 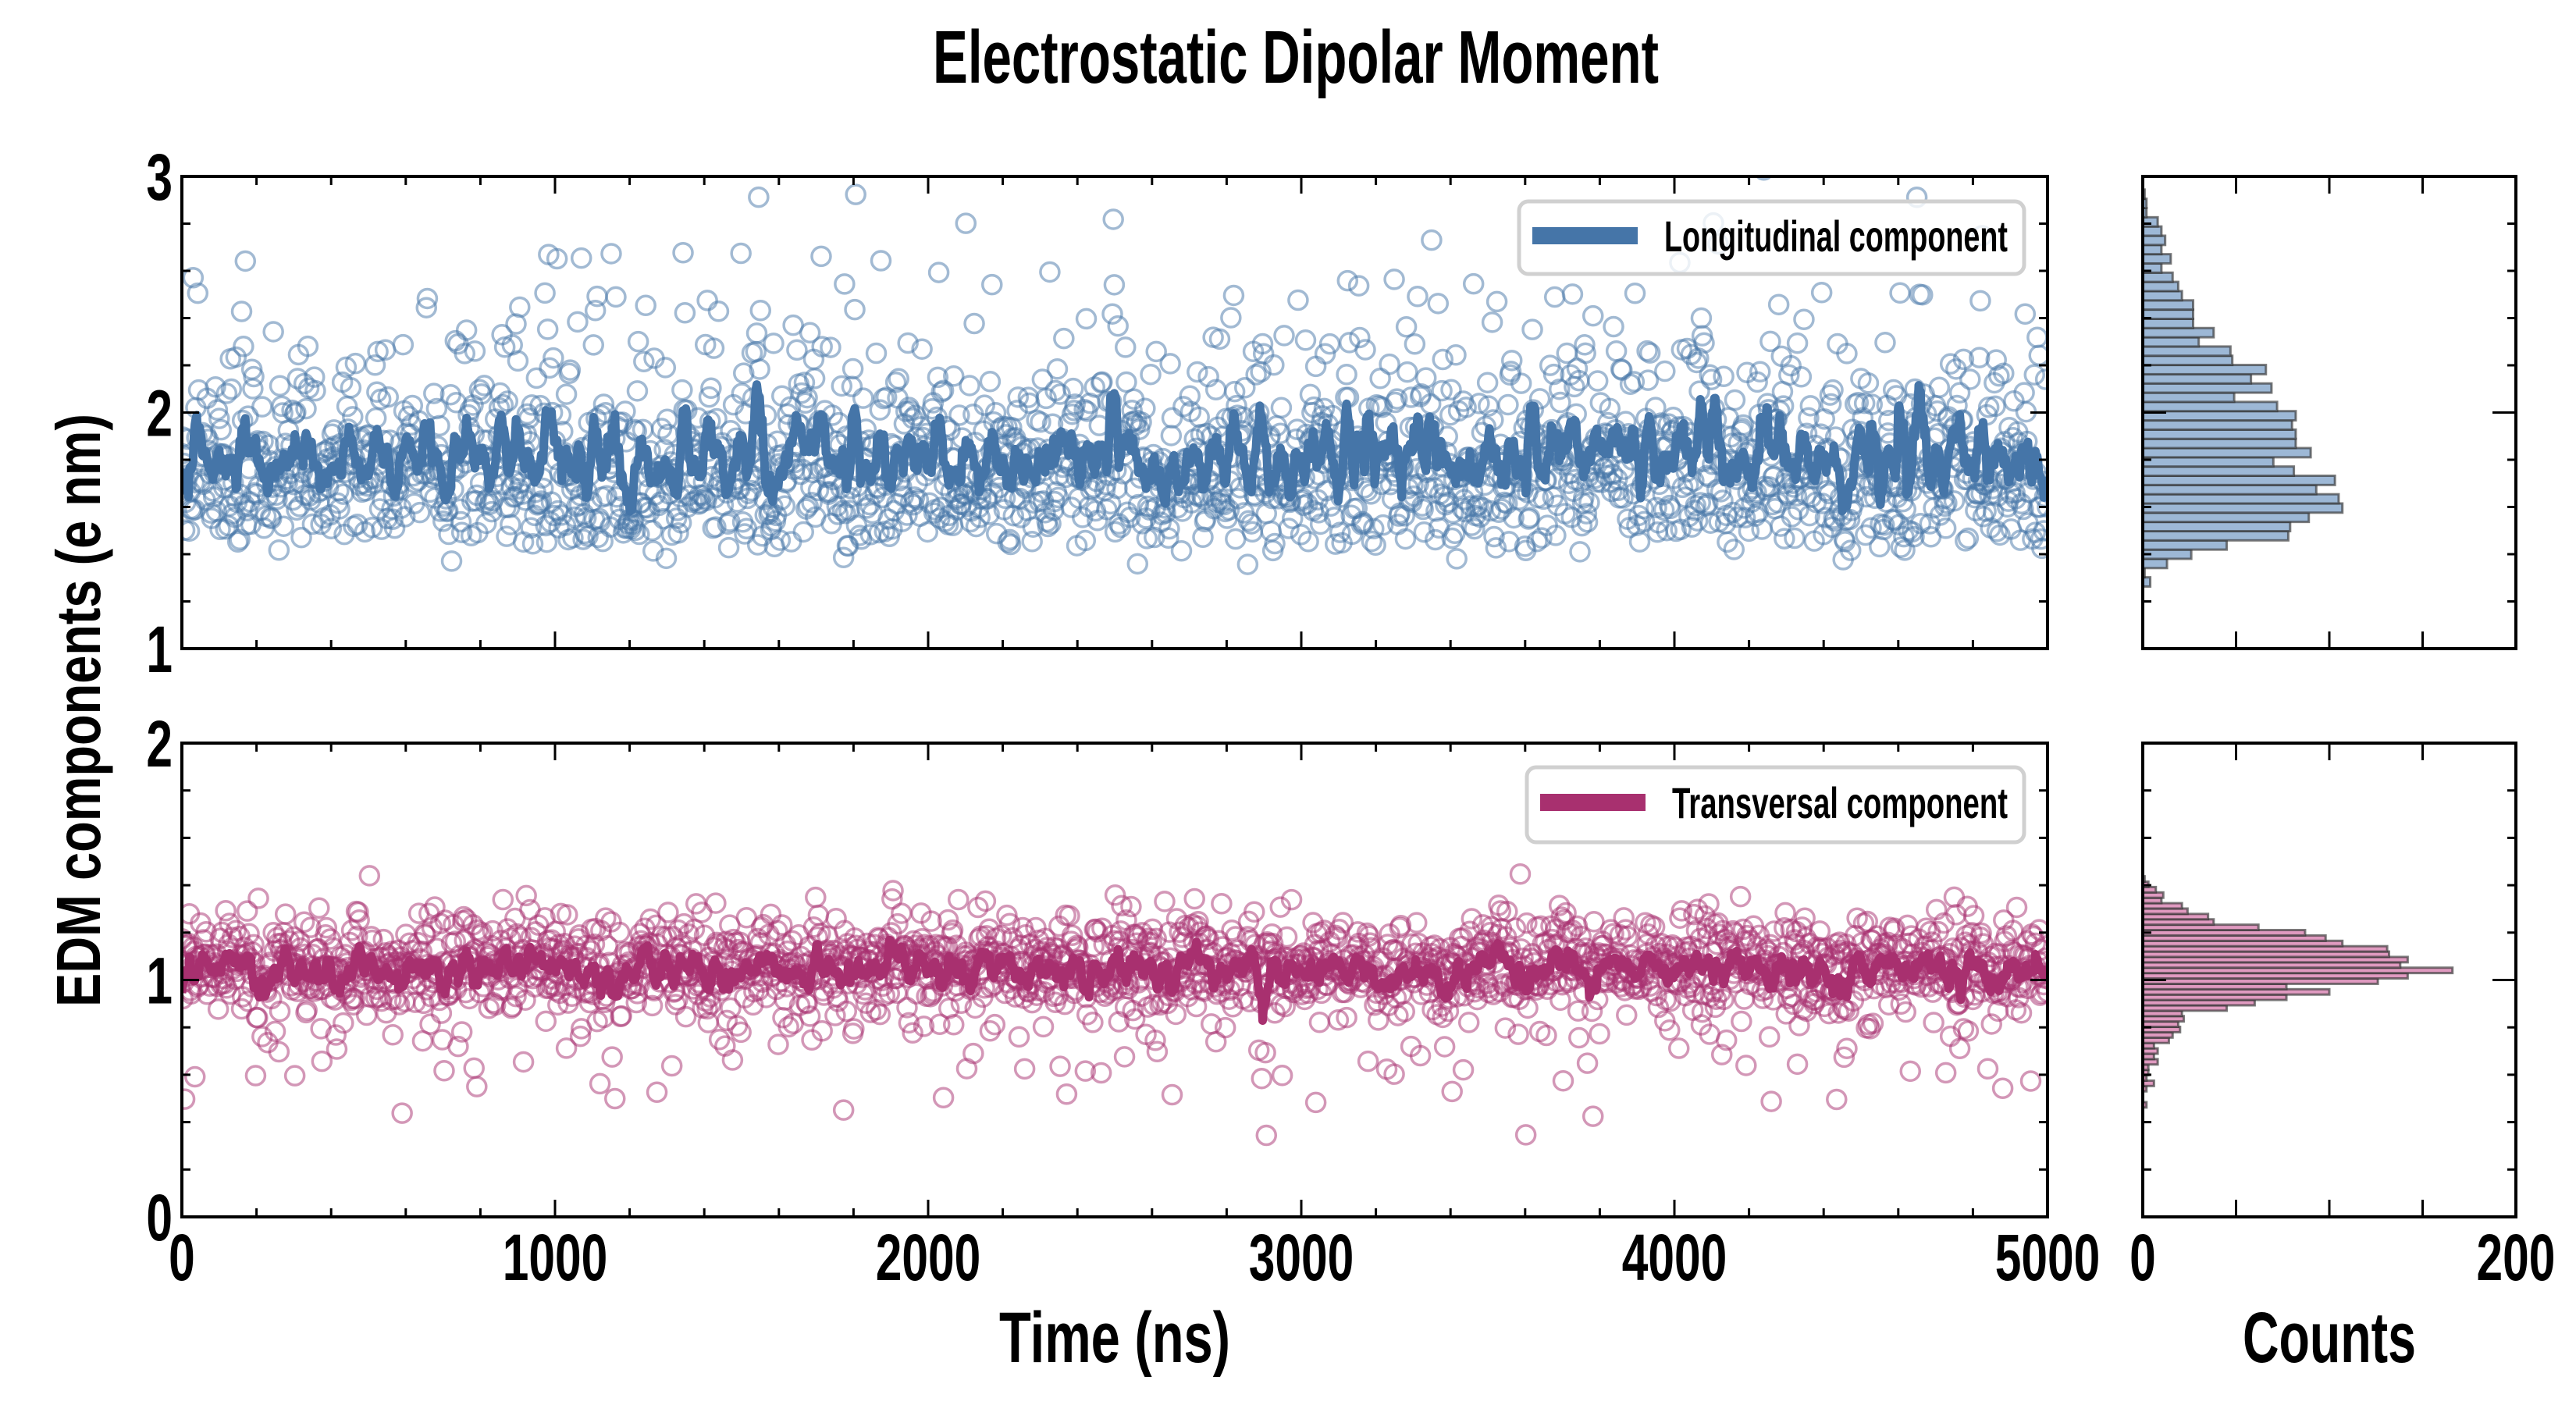 What do you see at coordinates (1675, 1257) in the screenshot?
I see `x-tick-label: 4000` at bounding box center [1675, 1257].